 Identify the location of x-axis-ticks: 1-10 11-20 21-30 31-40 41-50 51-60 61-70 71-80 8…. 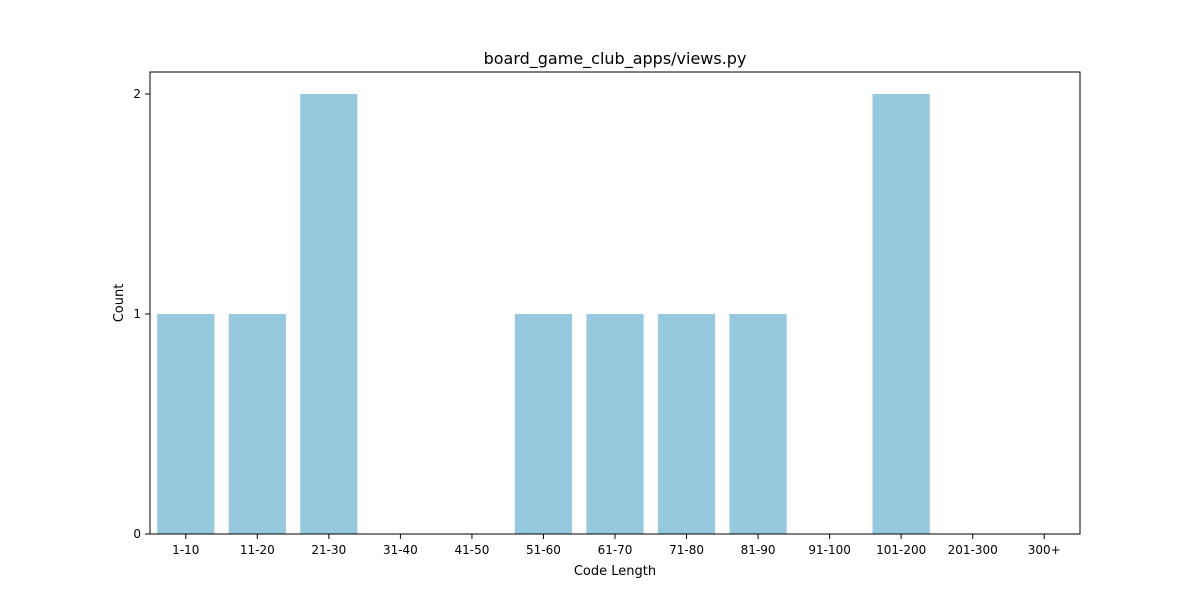
(616, 545).